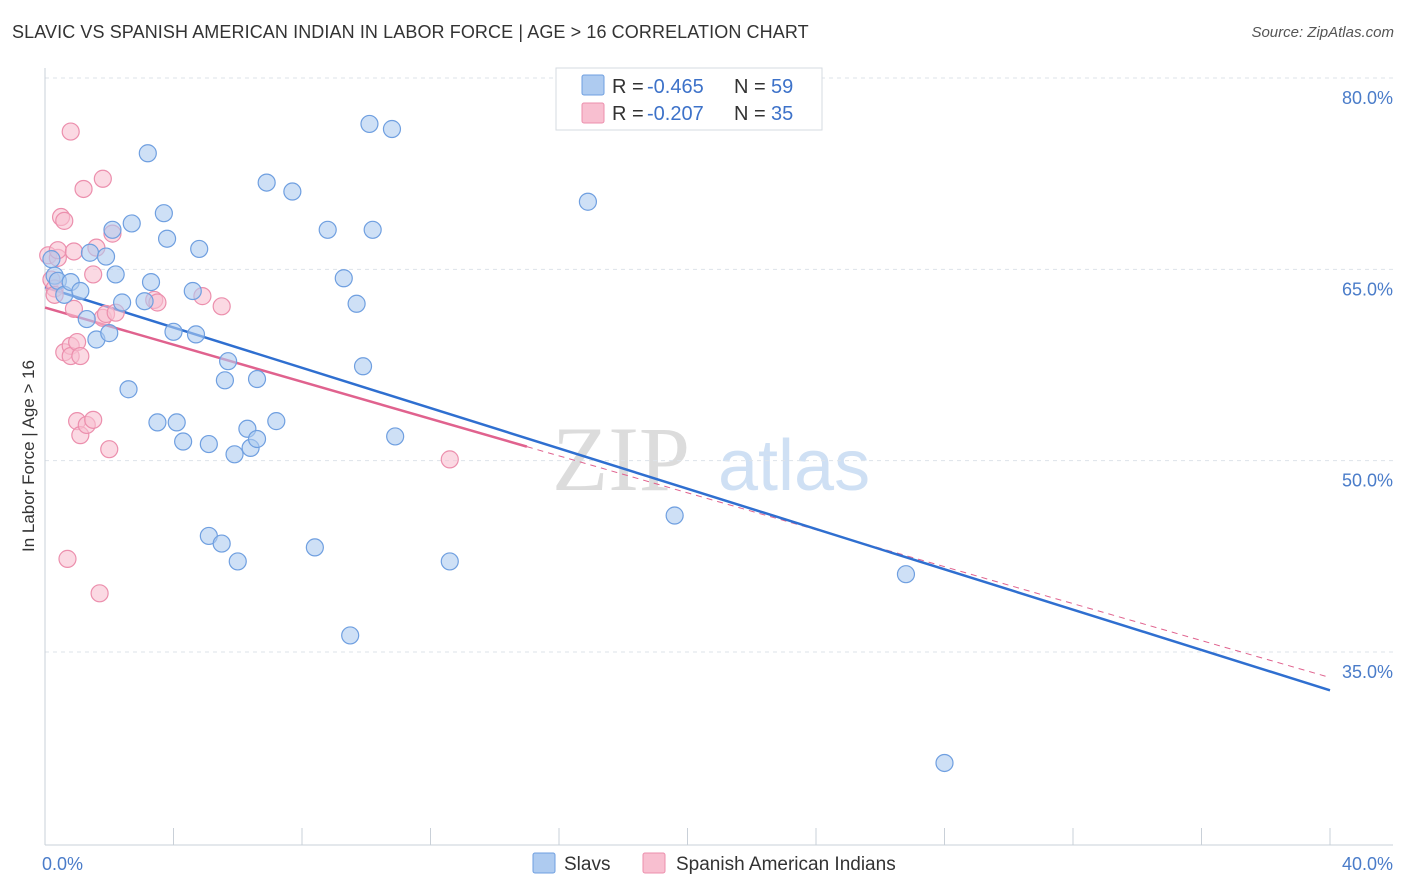 The width and height of the screenshot is (1406, 892). I want to click on watermark-zip: ZIP, so click(621, 459).